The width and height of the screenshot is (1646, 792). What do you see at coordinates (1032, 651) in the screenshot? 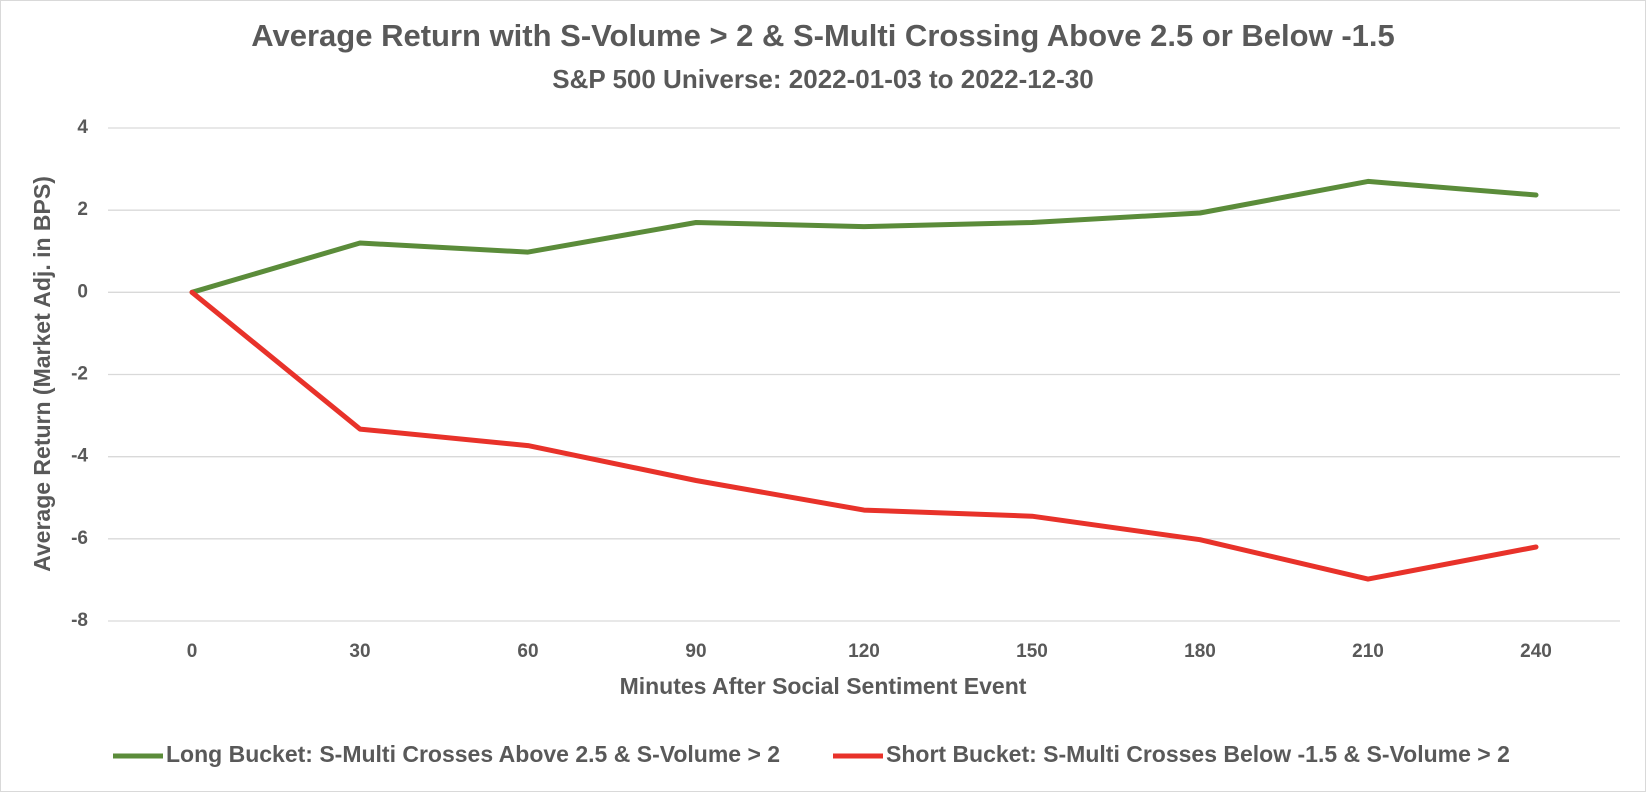
I see `x-tick-label: 150` at bounding box center [1032, 651].